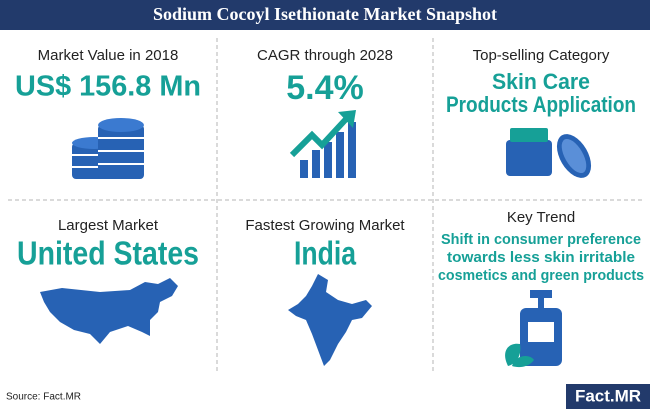 This screenshot has width=650, height=409. What do you see at coordinates (325, 253) in the screenshot?
I see `cell-value: India` at bounding box center [325, 253].